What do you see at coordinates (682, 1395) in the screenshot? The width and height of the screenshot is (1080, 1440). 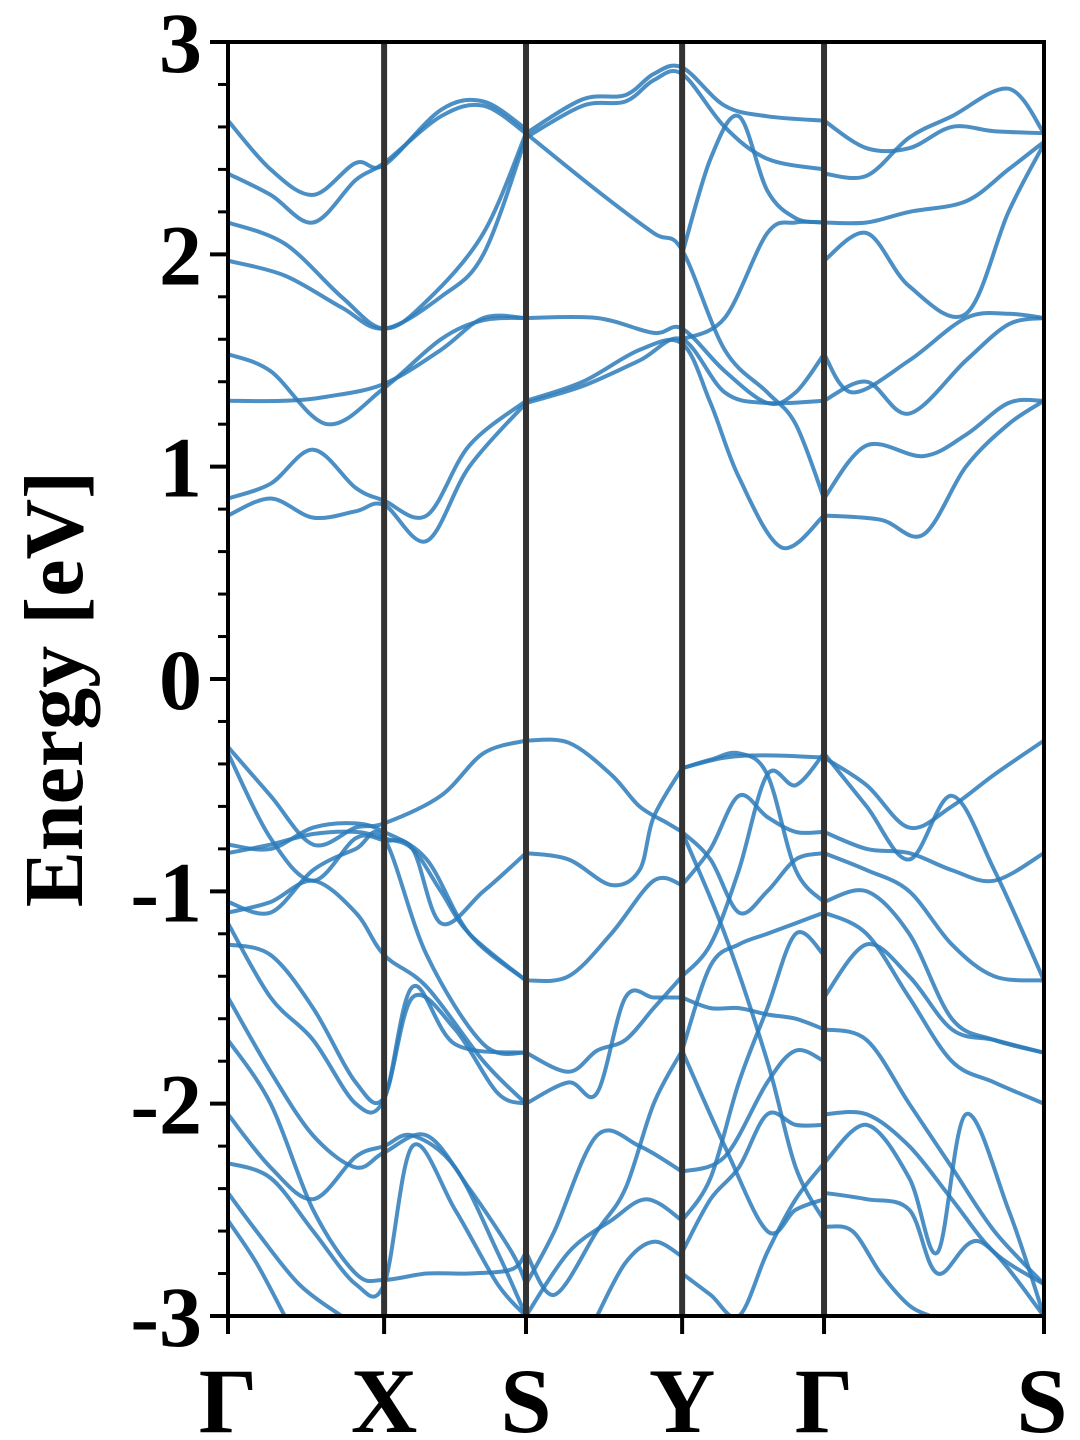 I see `x-tick-label-3: Y` at bounding box center [682, 1395].